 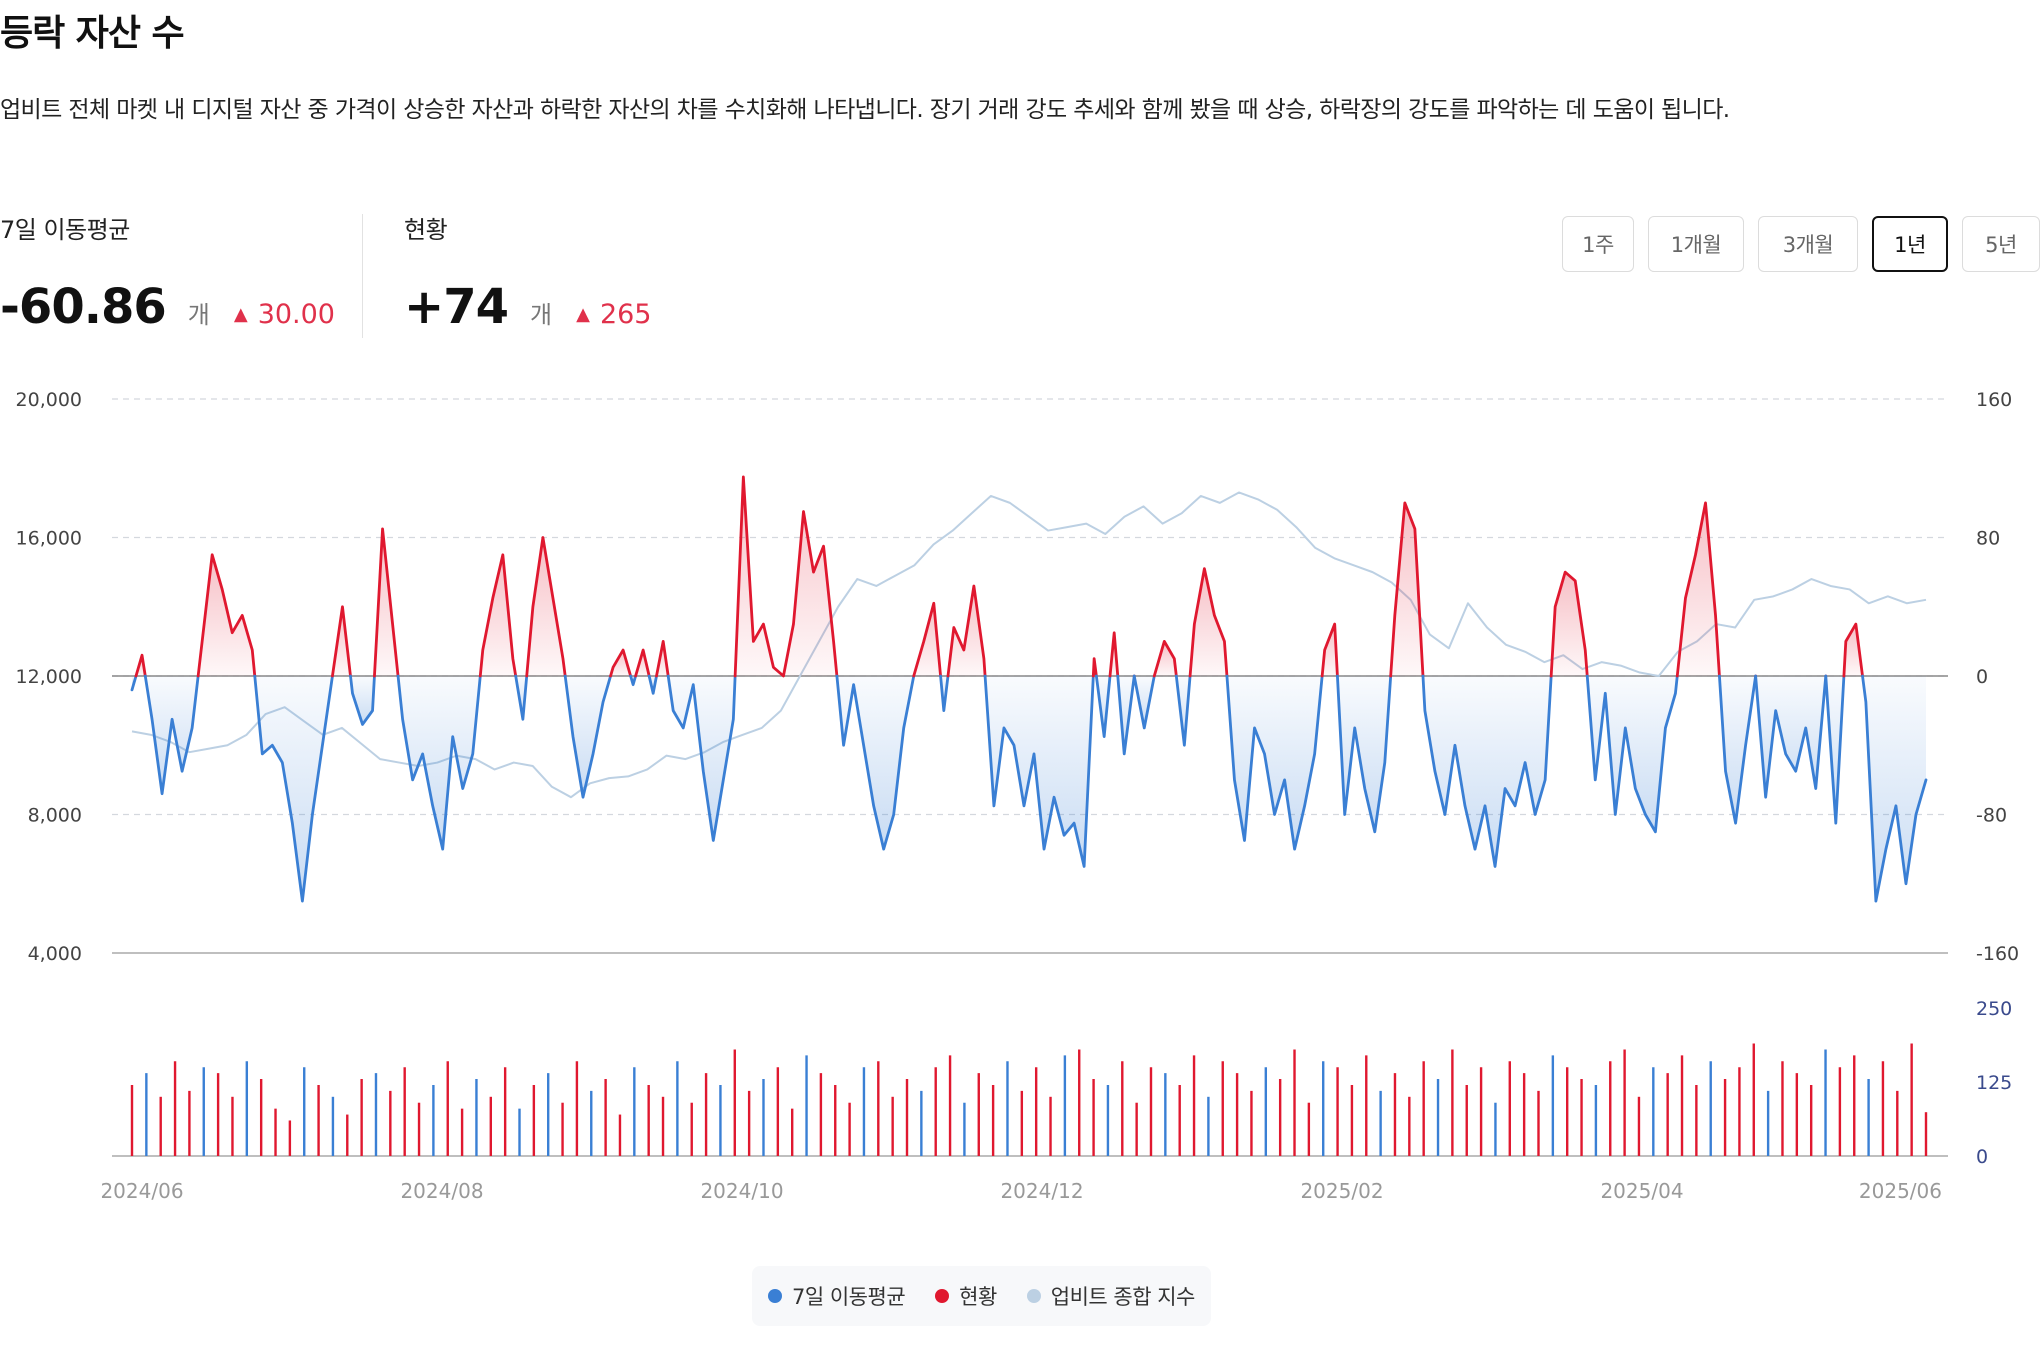 What do you see at coordinates (65, 230) in the screenshot?
I see `stat-moving-average-label: 7일 이동평균` at bounding box center [65, 230].